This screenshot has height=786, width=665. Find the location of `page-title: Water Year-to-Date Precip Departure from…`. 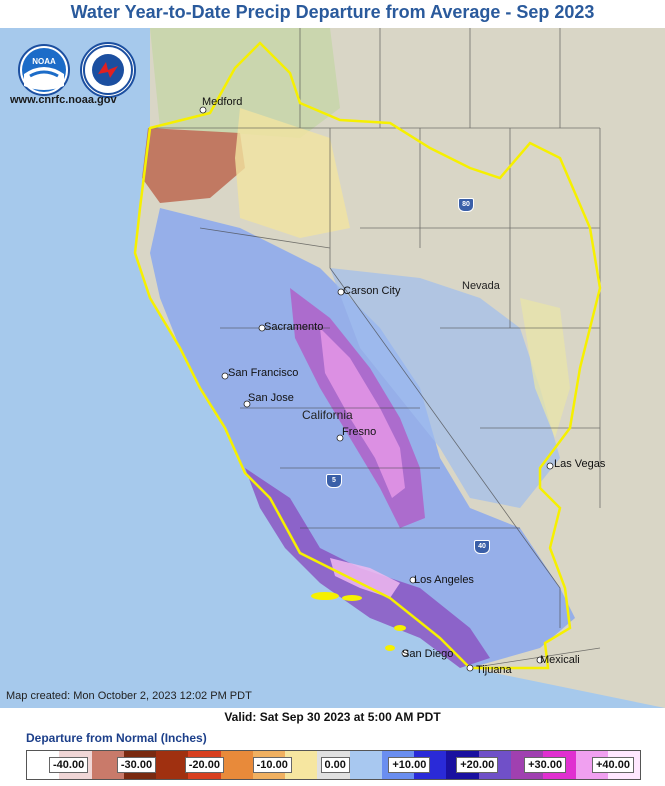

page-title: Water Year-to-Date Precip Departure from… is located at coordinates (332, 12).